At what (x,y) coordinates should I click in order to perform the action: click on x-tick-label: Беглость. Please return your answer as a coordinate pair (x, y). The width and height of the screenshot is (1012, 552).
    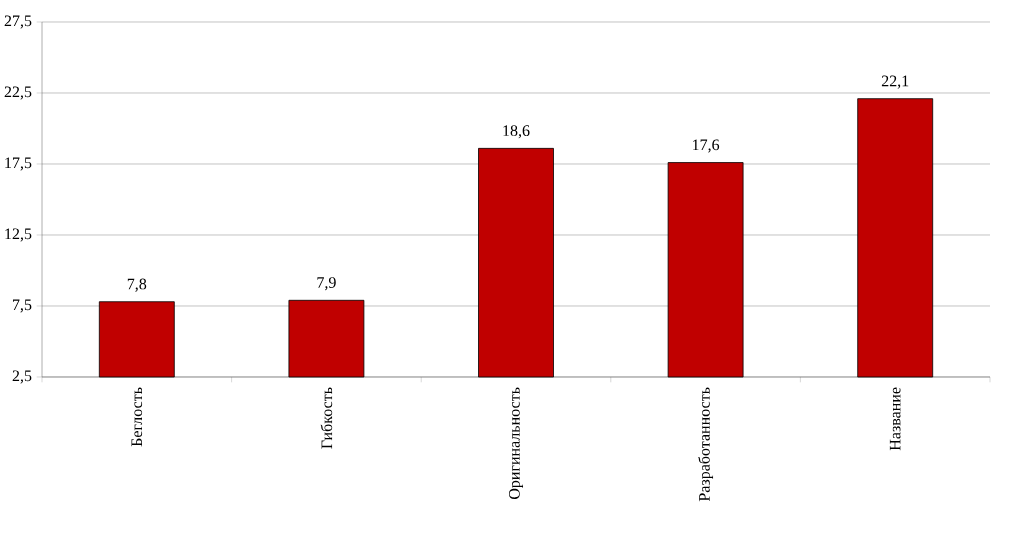
    Looking at the image, I should click on (137, 417).